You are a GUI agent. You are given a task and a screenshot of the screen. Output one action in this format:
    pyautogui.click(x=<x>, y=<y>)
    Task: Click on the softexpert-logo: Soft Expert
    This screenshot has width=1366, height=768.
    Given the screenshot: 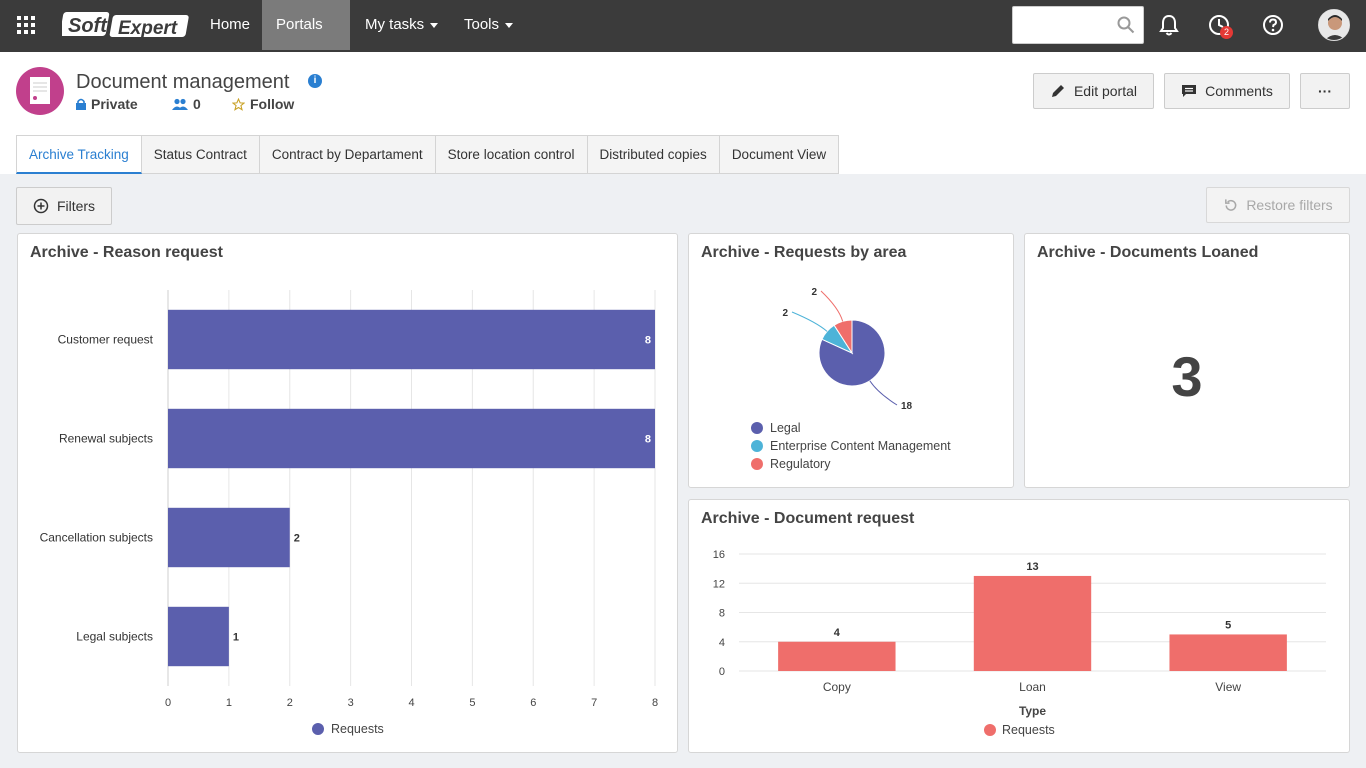 What is the action you would take?
    pyautogui.click(x=124, y=25)
    